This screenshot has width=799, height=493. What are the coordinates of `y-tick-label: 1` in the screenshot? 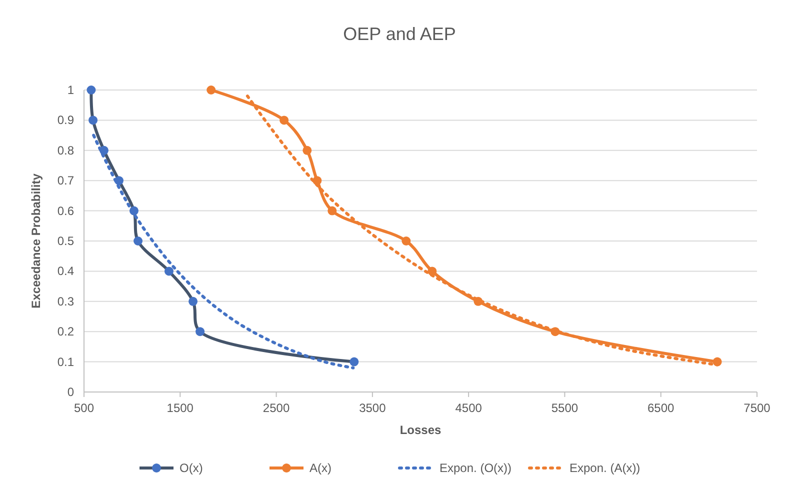 It's located at (70, 90).